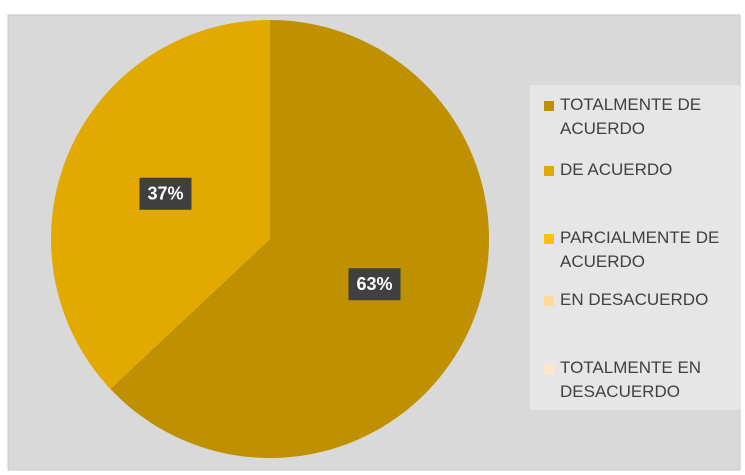 This screenshot has height=475, width=745. What do you see at coordinates (640, 249) in the screenshot?
I see `legend-label: PARCIALMENTE DE ACUERDO` at bounding box center [640, 249].